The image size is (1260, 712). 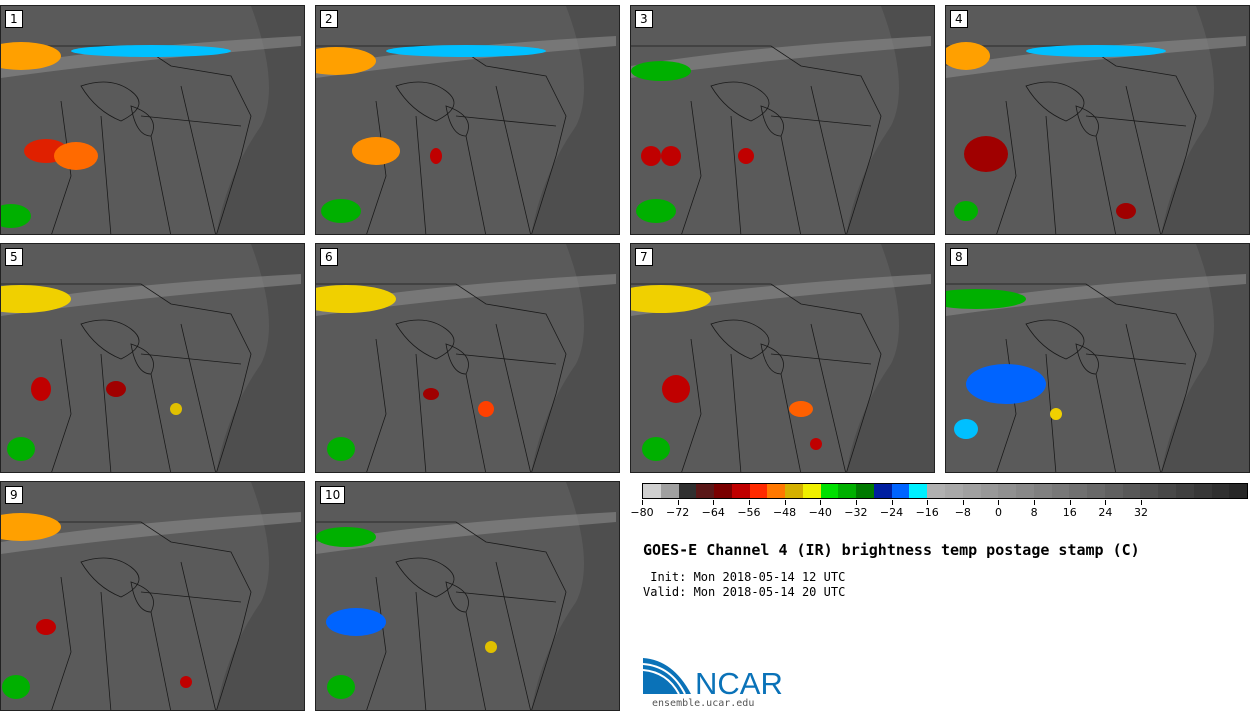 What do you see at coordinates (856, 512) in the screenshot?
I see `colorbar-tick-label: −32` at bounding box center [856, 512].